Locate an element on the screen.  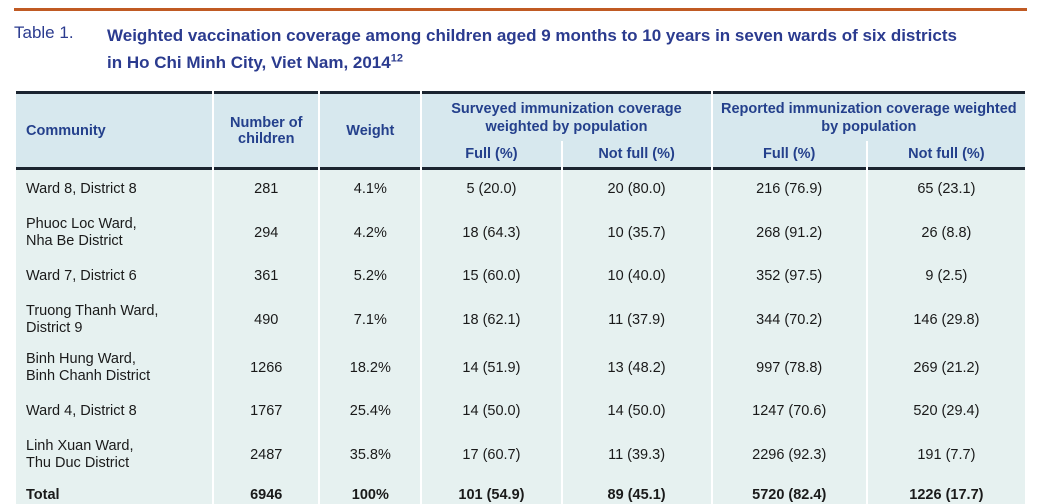
children-cell: 361 is located at coordinates (266, 277).